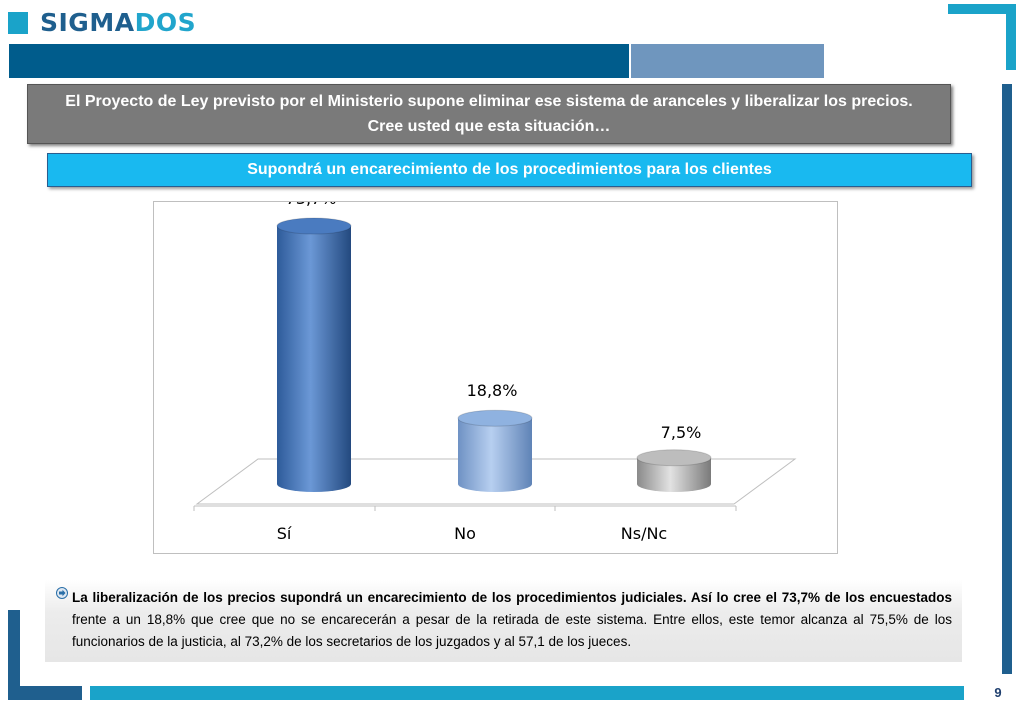  Describe the element at coordinates (165, 22) in the screenshot. I see `logo-text-part2: DOS` at that location.